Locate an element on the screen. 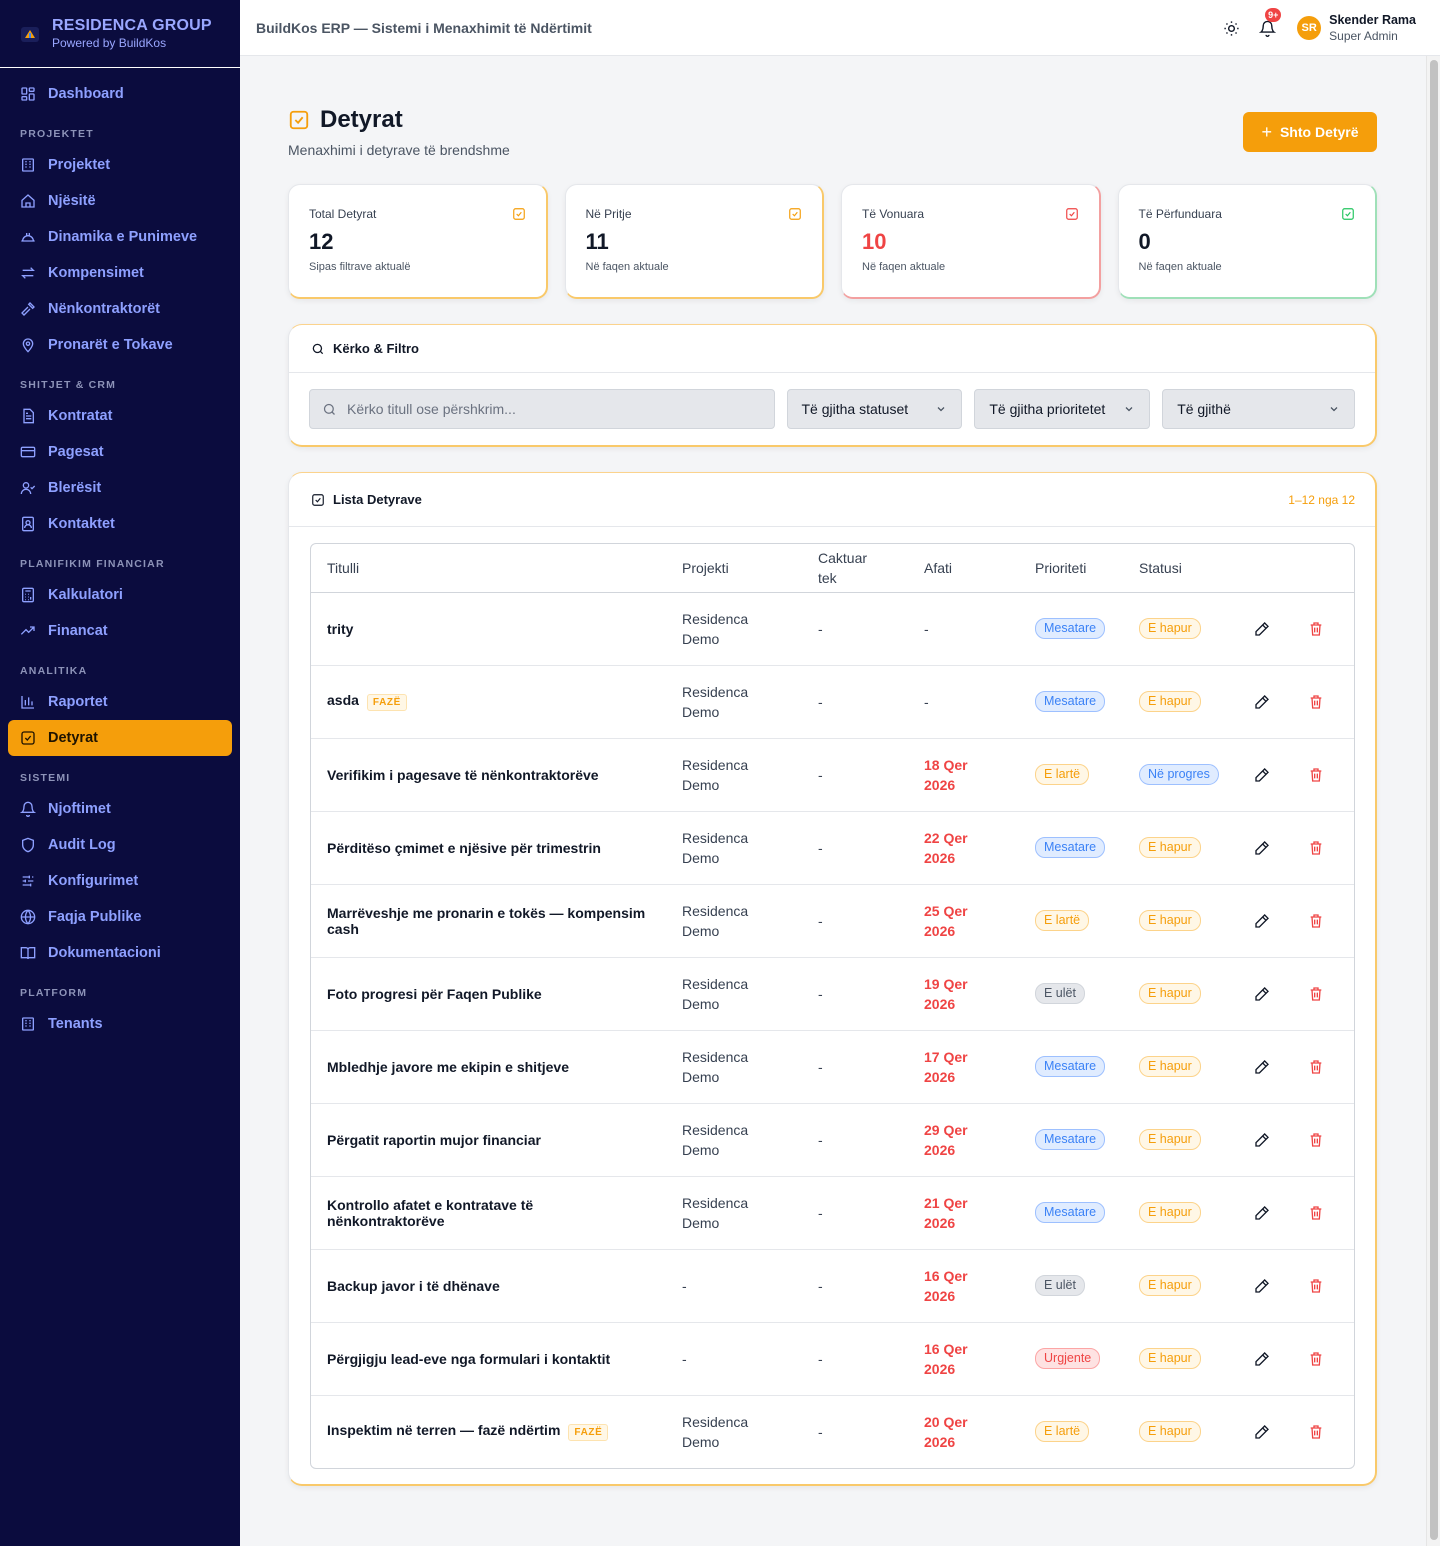 Image resolution: width=1440 pixels, height=1546 pixels. sidebar-item-nj-sit-: Njësitë is located at coordinates (116, 201).